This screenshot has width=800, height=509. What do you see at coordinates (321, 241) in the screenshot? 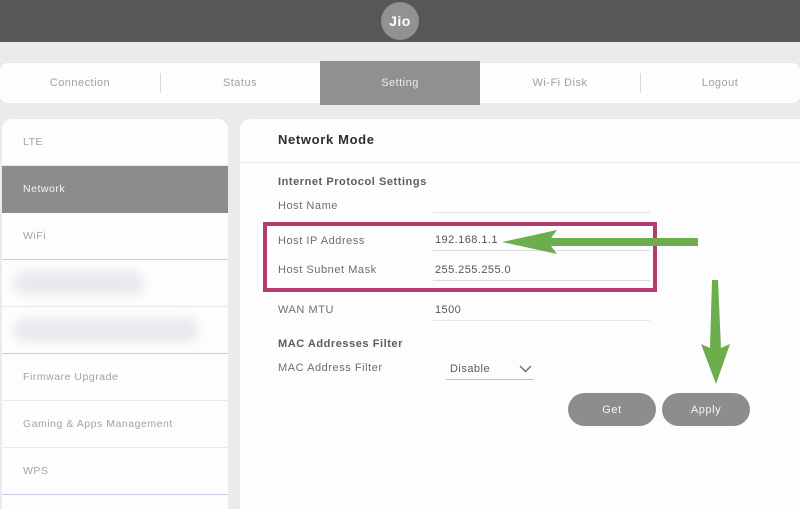
I see `host-ip-address-label: Host IP Address` at bounding box center [321, 241].